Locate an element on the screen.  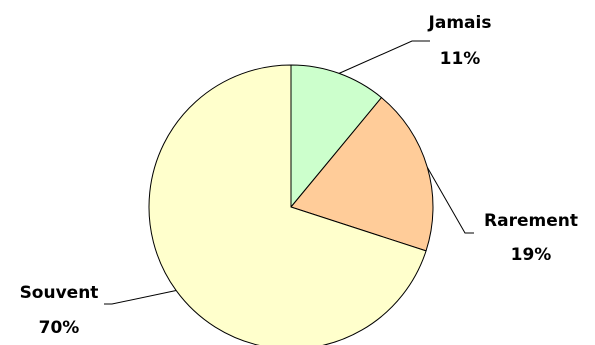
slice-label-rarement: Rarement is located at coordinates (531, 221).